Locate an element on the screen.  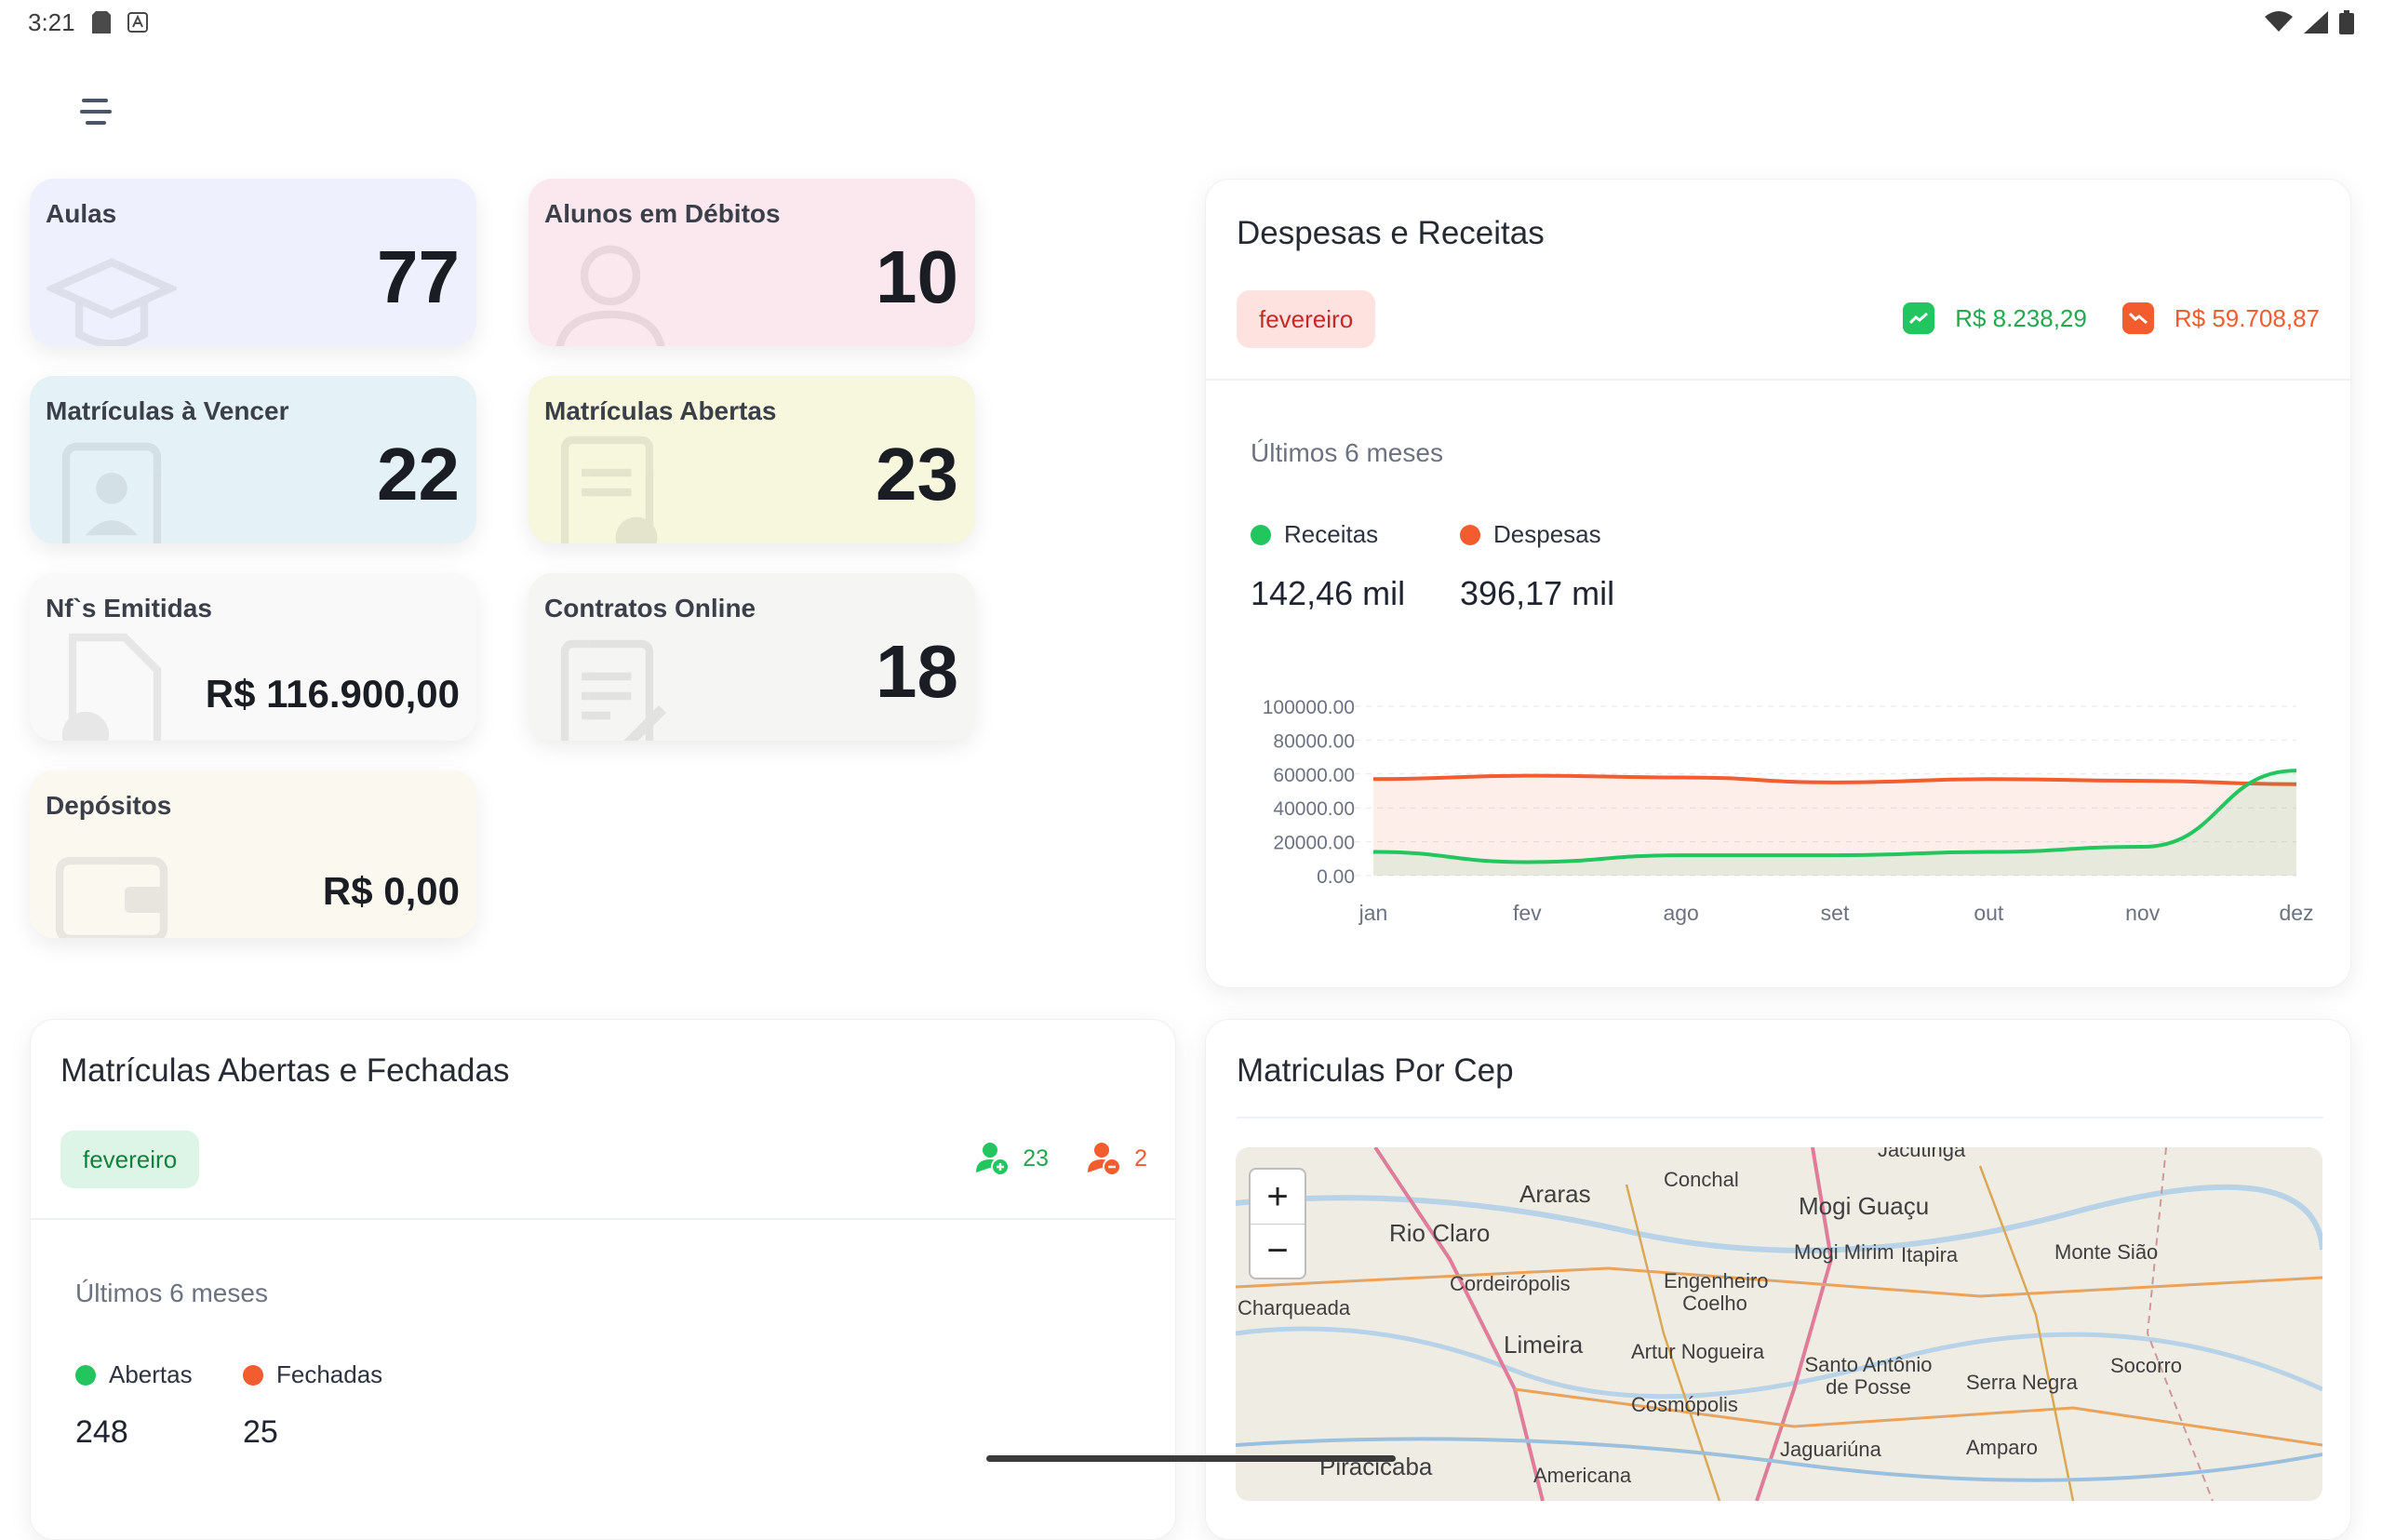
card-value: 22 is located at coordinates (418, 474).